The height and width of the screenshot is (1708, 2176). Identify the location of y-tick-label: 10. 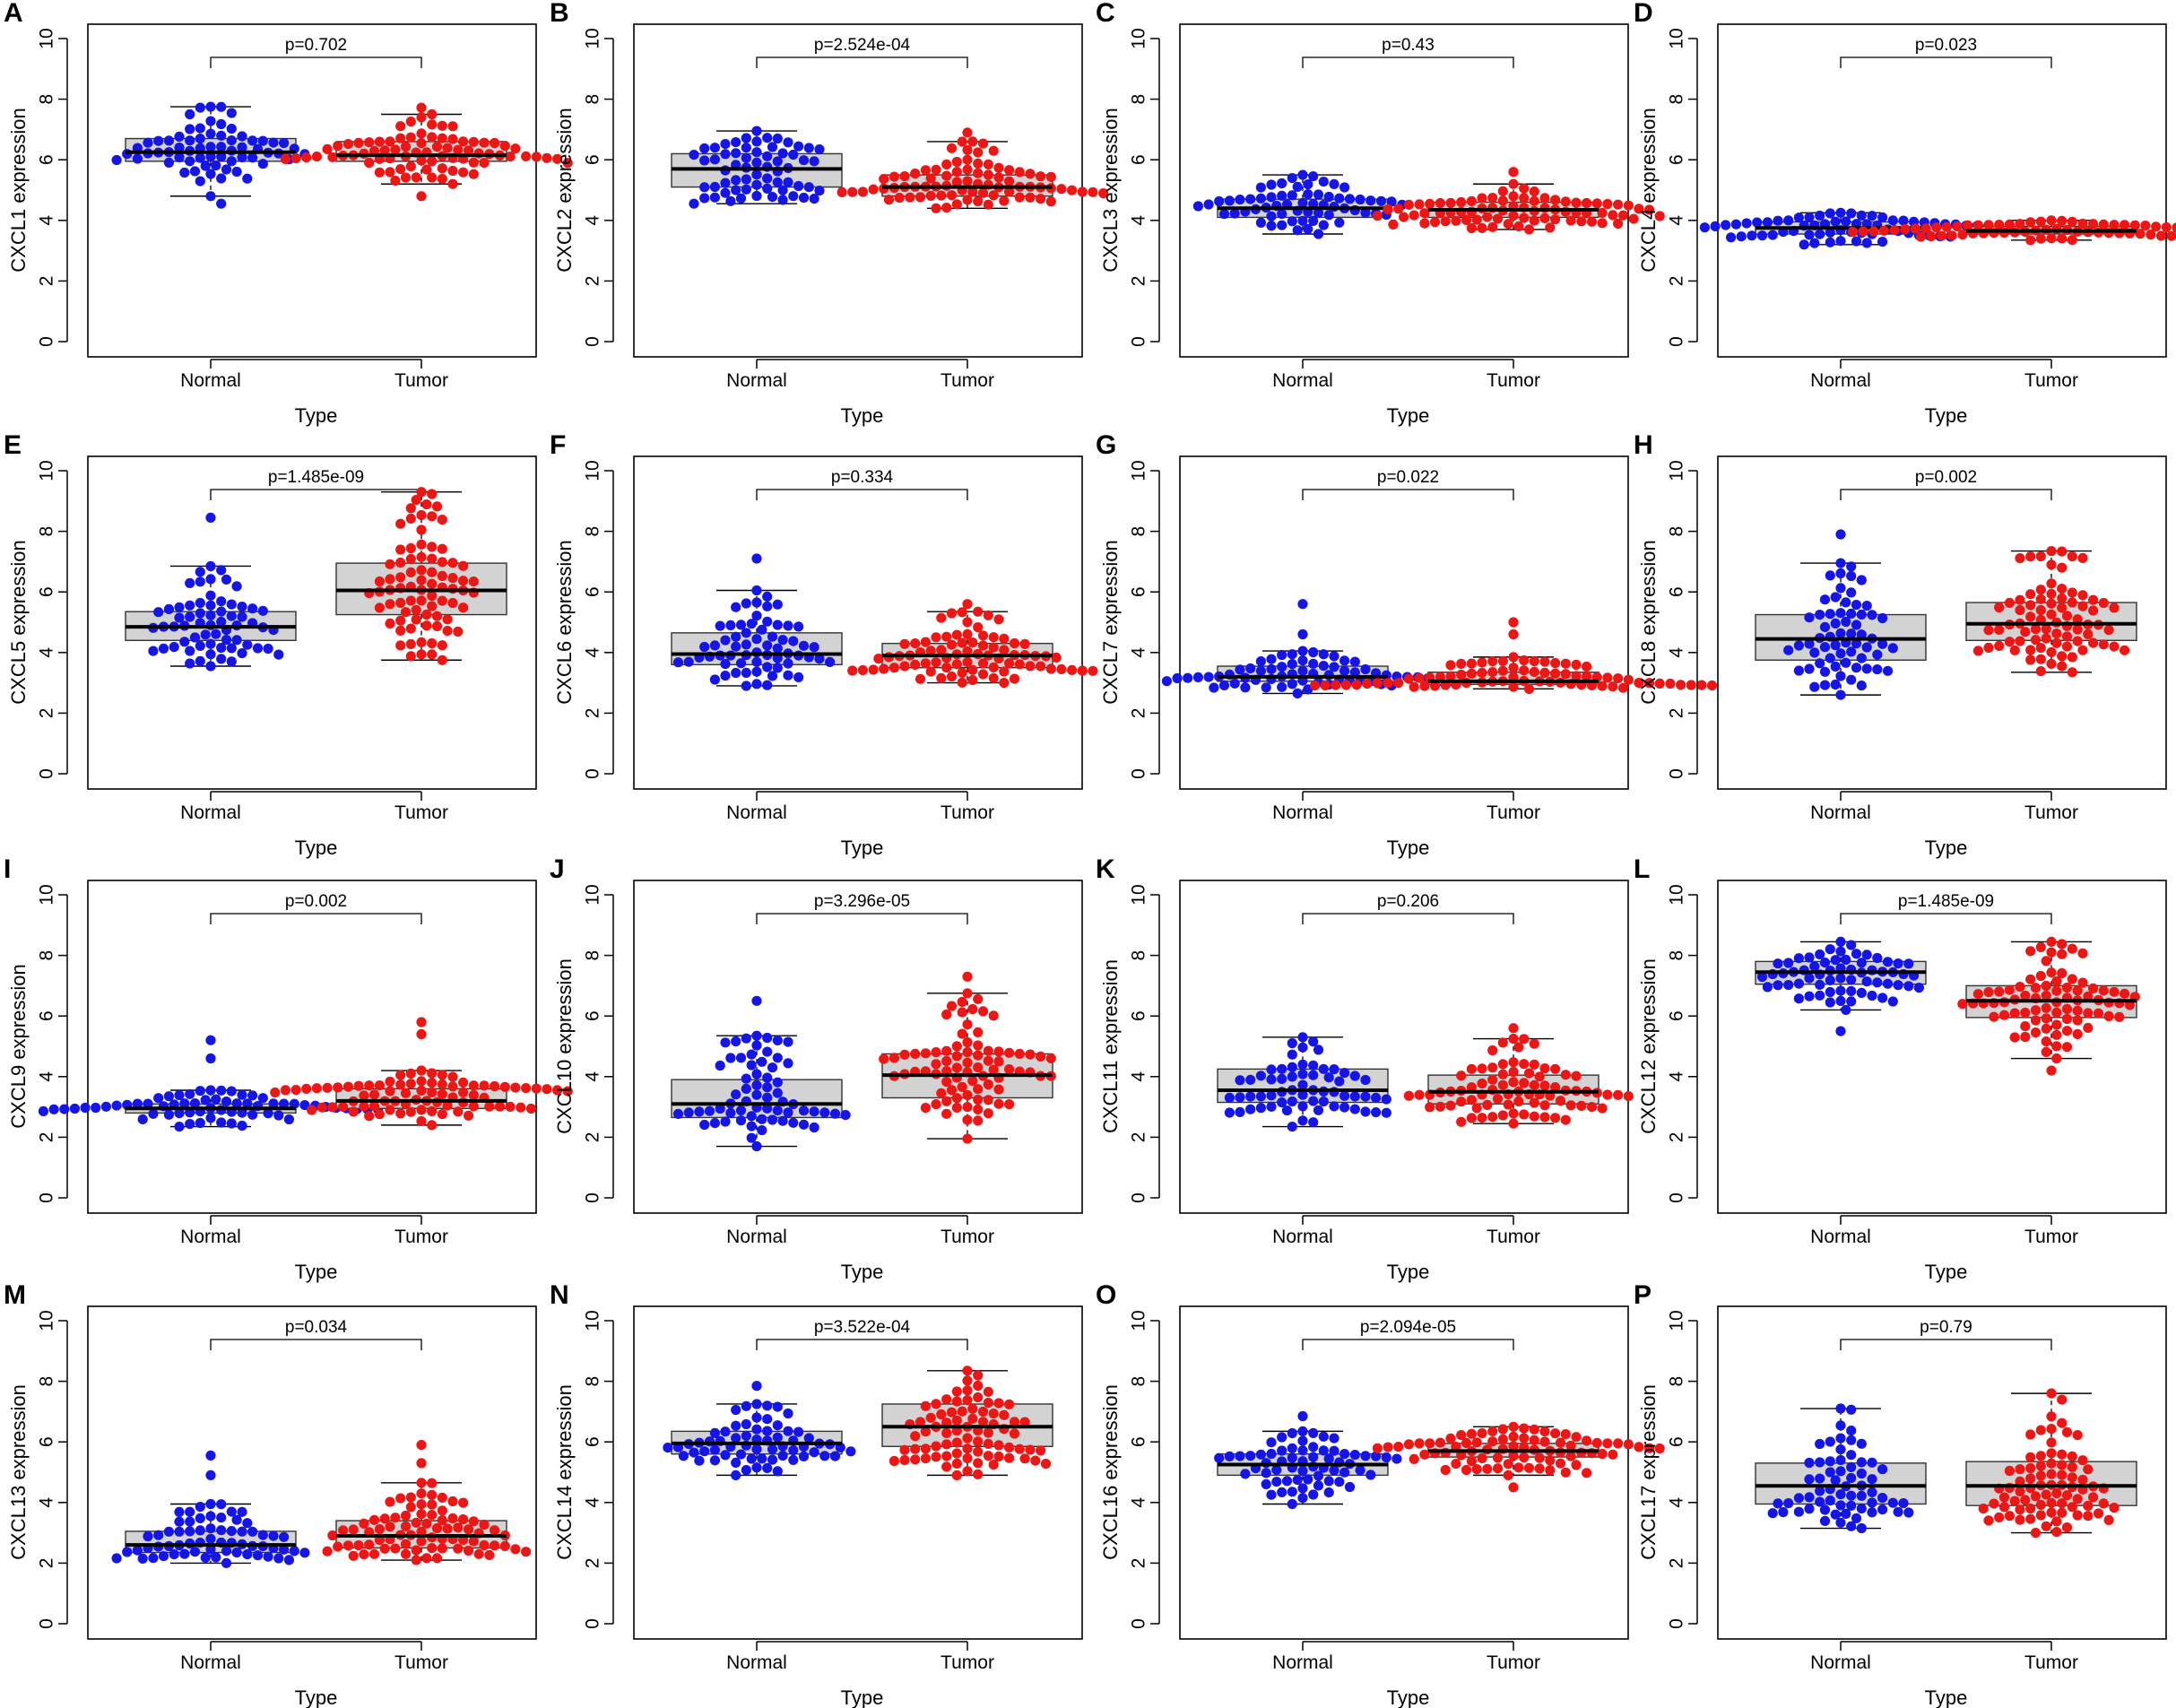
(47, 38).